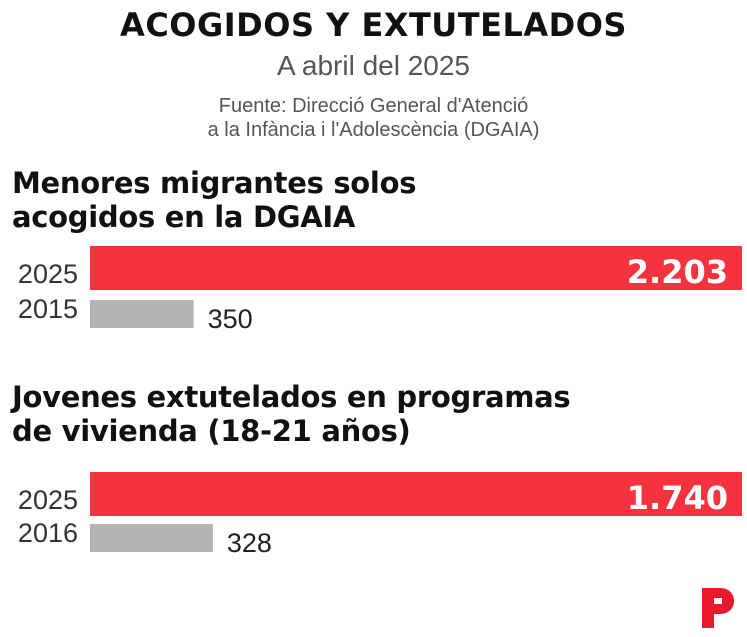 Image resolution: width=747 pixels, height=637 pixels. I want to click on value-label-1-2015: 350, so click(230, 319).